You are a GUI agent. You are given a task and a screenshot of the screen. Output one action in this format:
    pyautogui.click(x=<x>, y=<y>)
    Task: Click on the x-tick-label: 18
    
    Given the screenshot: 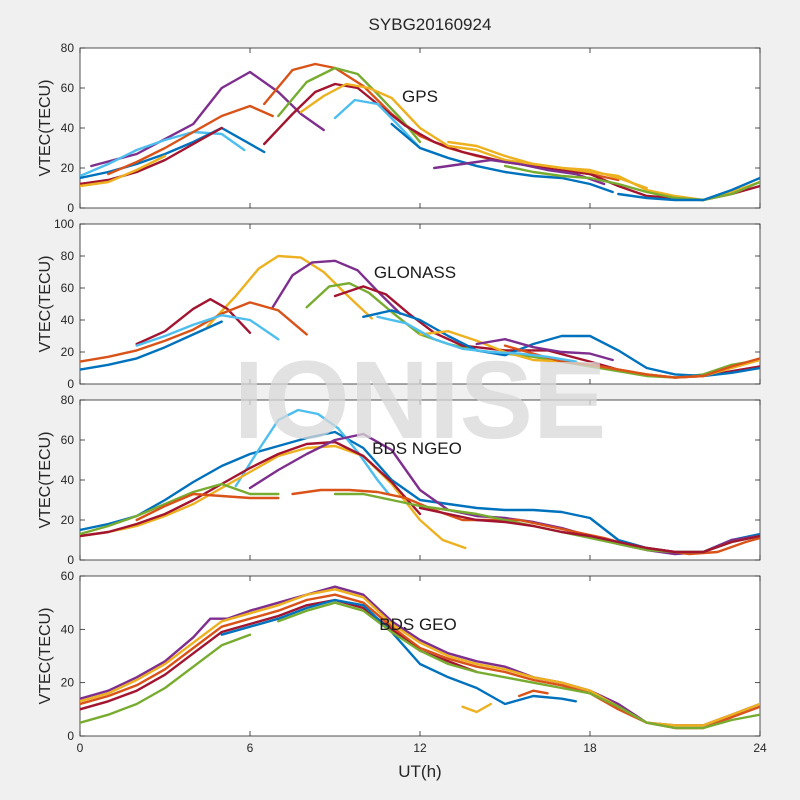 What is the action you would take?
    pyautogui.click(x=590, y=748)
    